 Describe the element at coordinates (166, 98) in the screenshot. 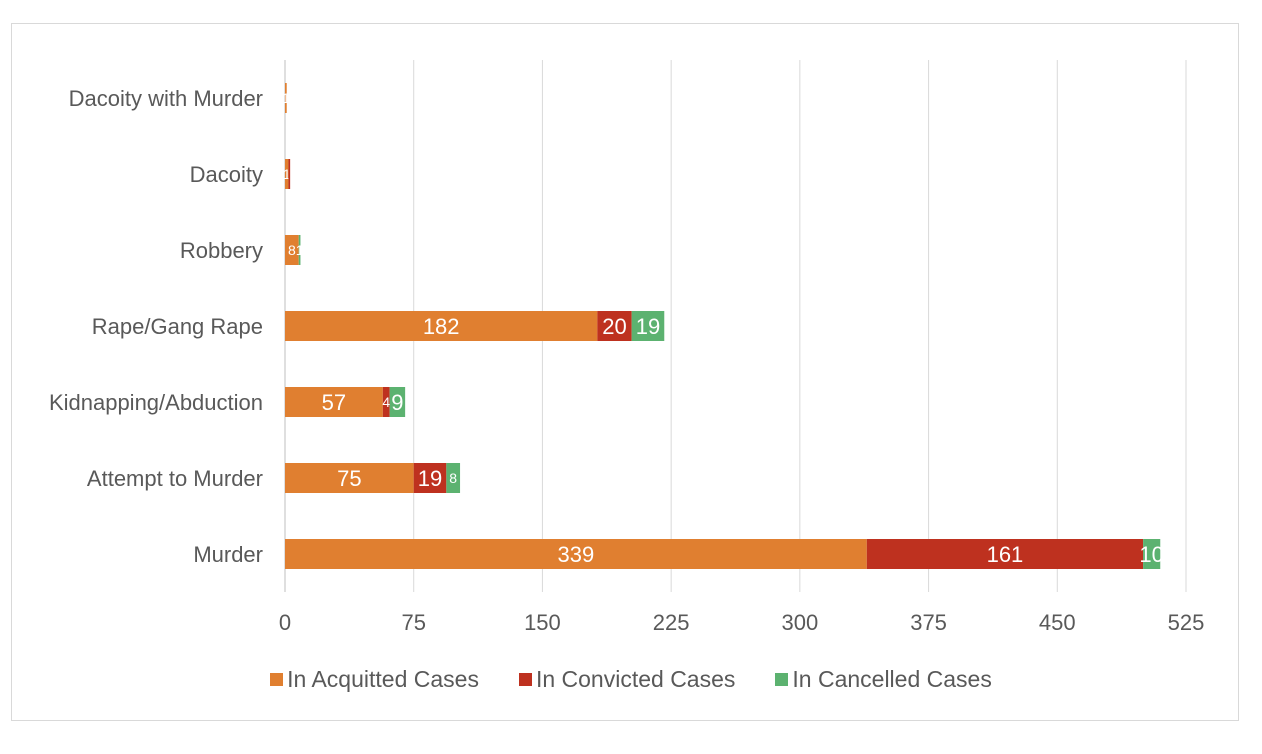

I see `category-label: Dacoity with Murder` at that location.